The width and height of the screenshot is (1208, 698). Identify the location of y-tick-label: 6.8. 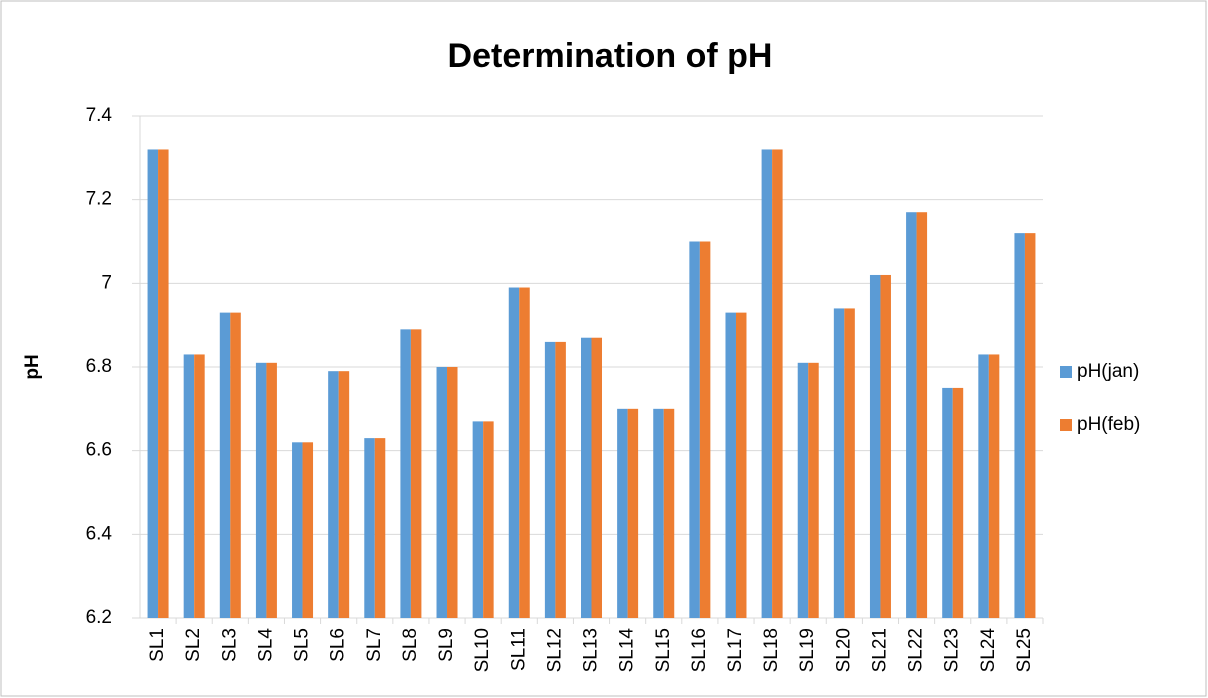
(99, 366).